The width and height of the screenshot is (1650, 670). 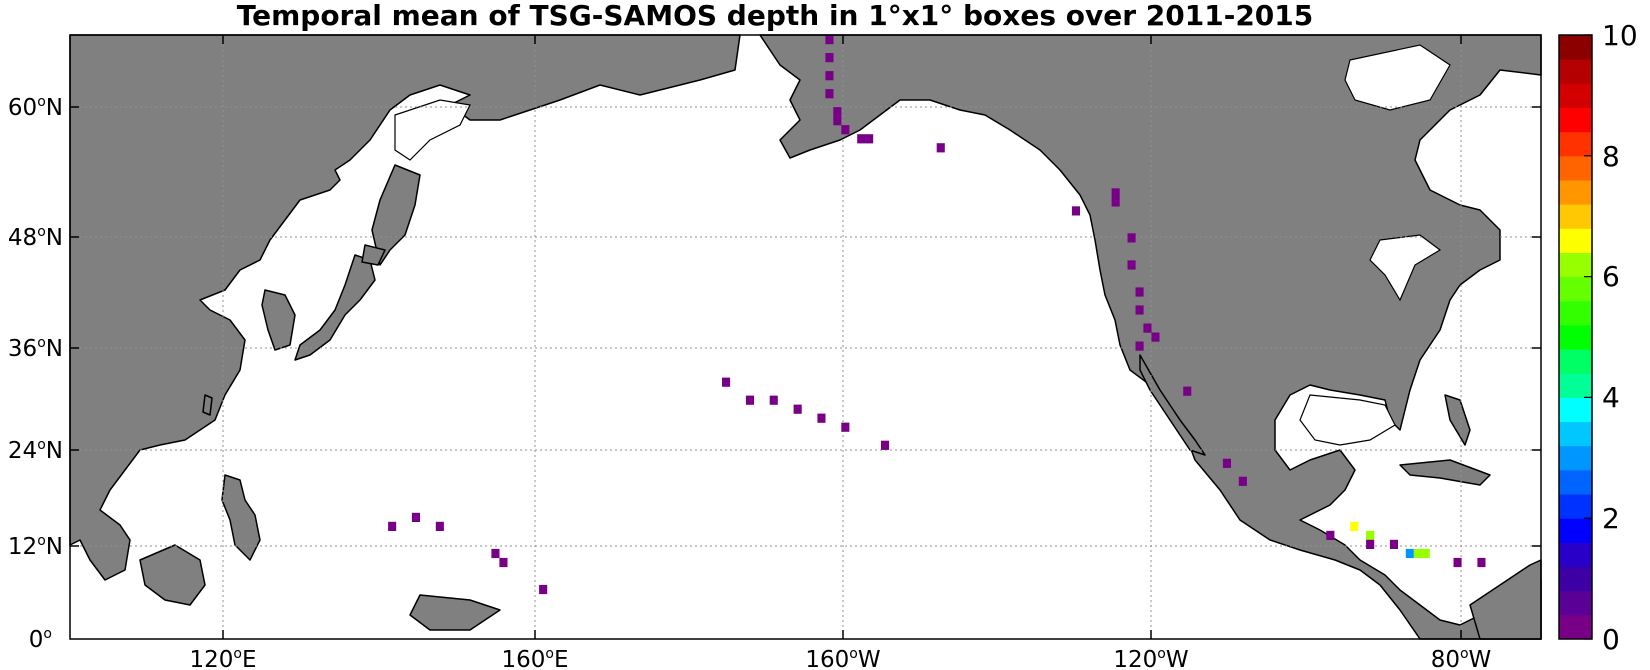 I want to click on land-japan, so click(x=335, y=307).